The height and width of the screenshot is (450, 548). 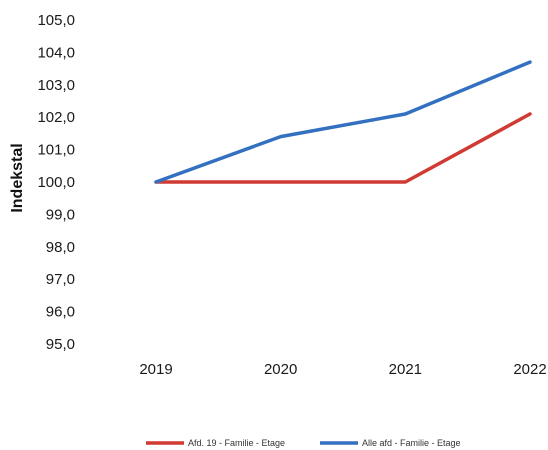 I want to click on y-tick-label: 102,0, so click(x=56, y=117).